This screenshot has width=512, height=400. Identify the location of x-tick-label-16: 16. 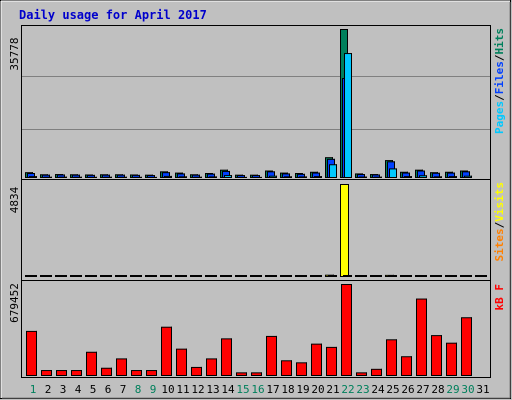
(257, 389).